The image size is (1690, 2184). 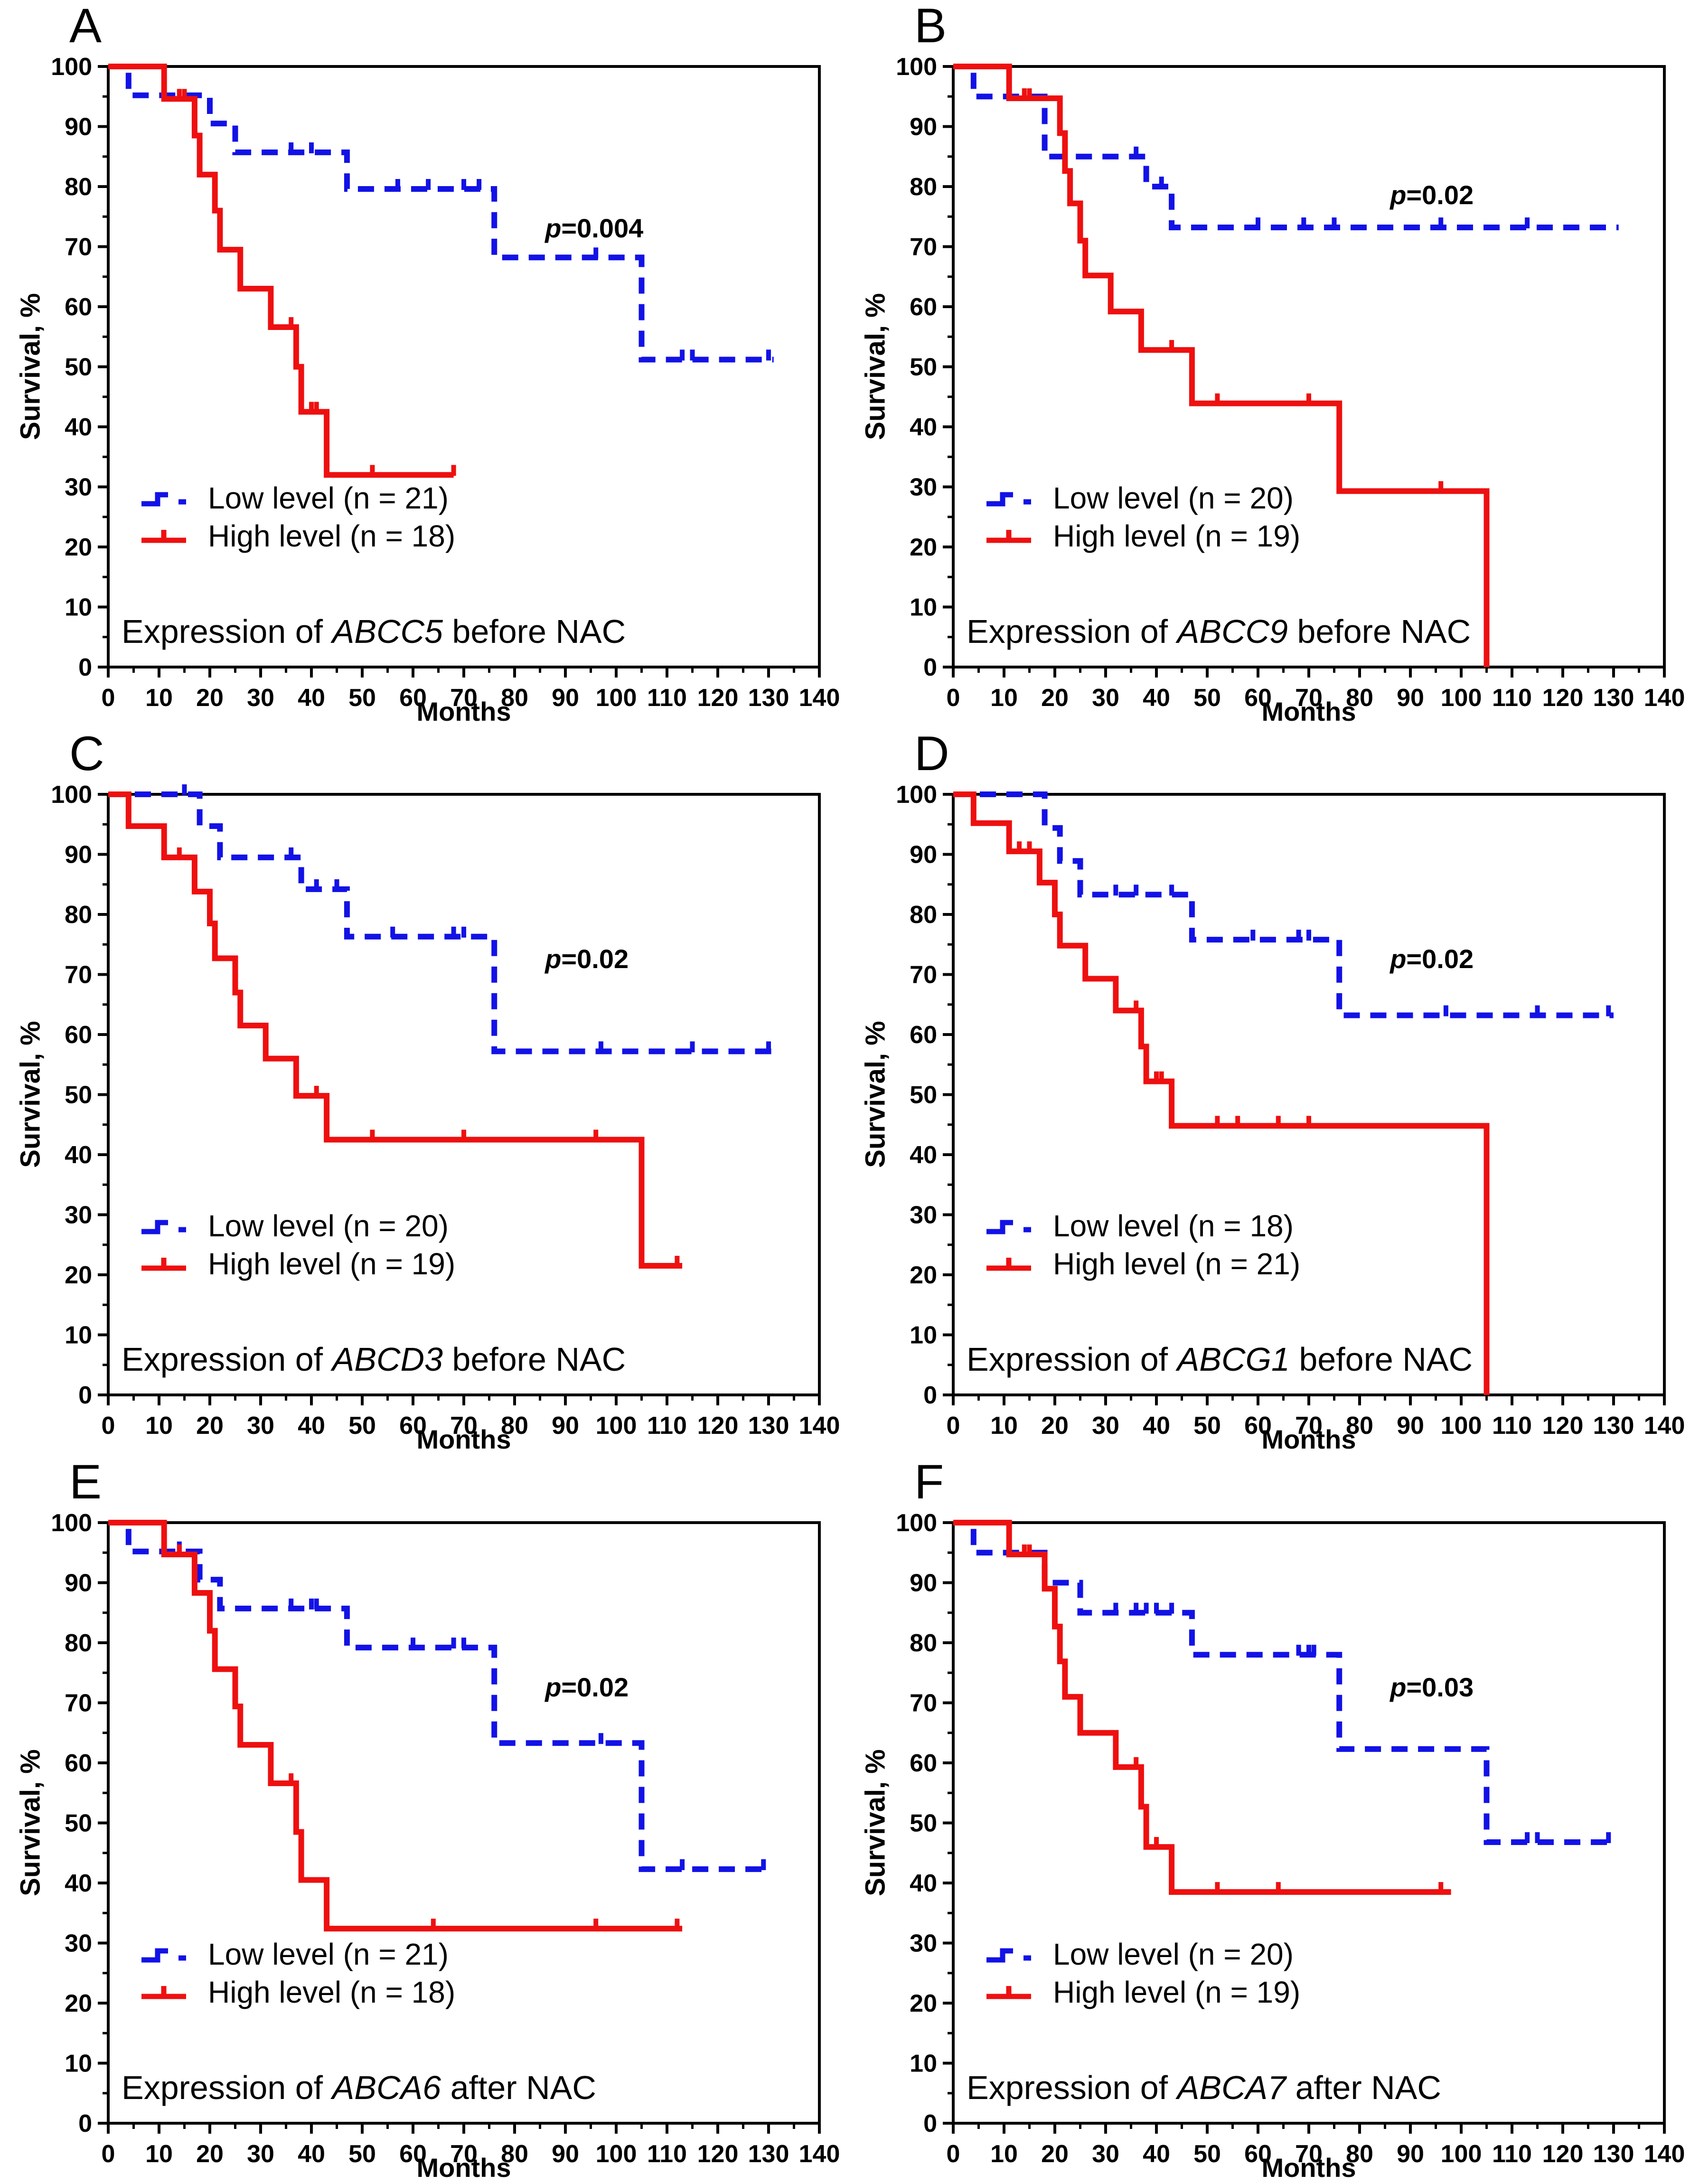 I want to click on panel-letter: E, so click(x=85, y=1483).